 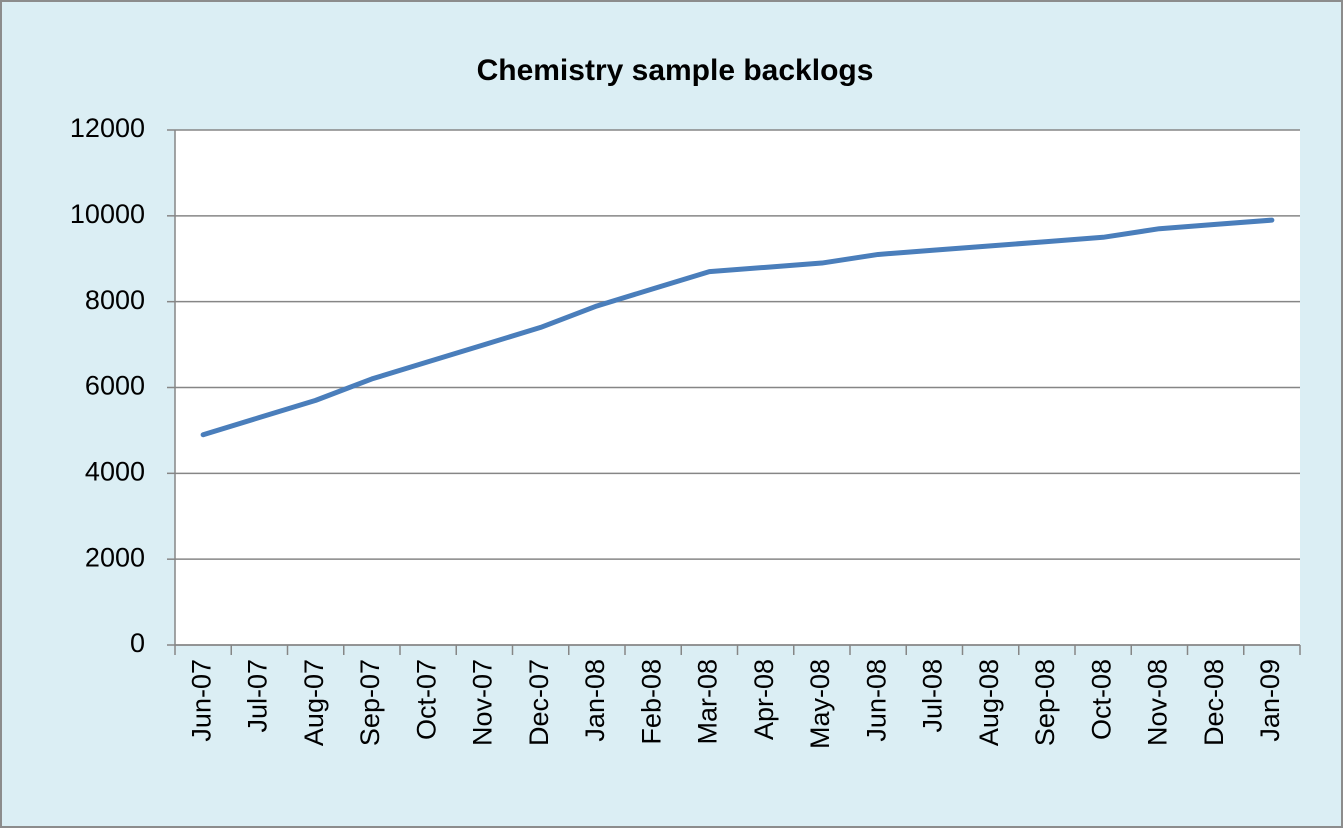 I want to click on x-tick-label: Apr-08, so click(x=764, y=699).